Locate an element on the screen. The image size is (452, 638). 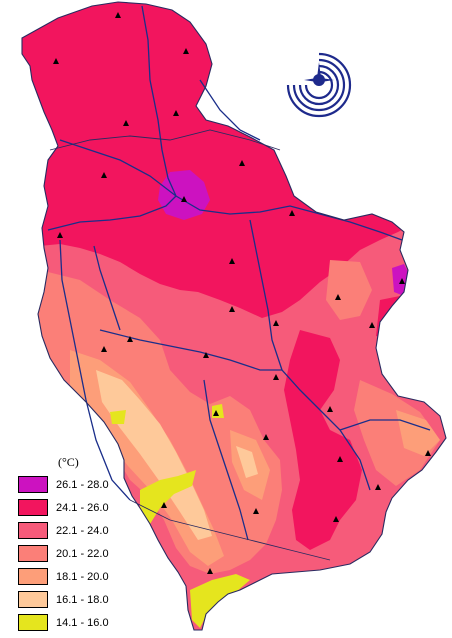
zone-20-22-southeast is located at coordinates (397, 433).